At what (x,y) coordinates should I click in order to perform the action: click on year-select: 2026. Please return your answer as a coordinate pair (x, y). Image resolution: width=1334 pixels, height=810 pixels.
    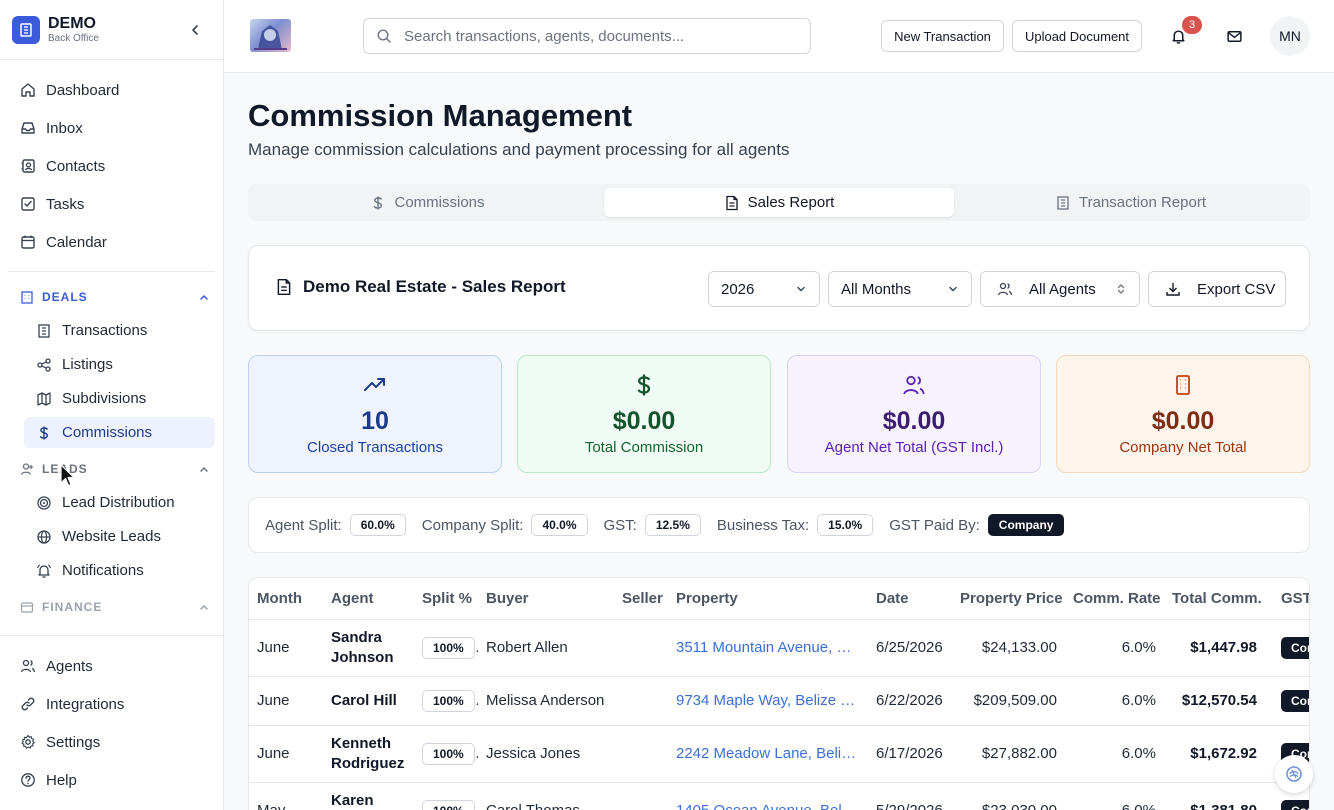
    Looking at the image, I should click on (764, 289).